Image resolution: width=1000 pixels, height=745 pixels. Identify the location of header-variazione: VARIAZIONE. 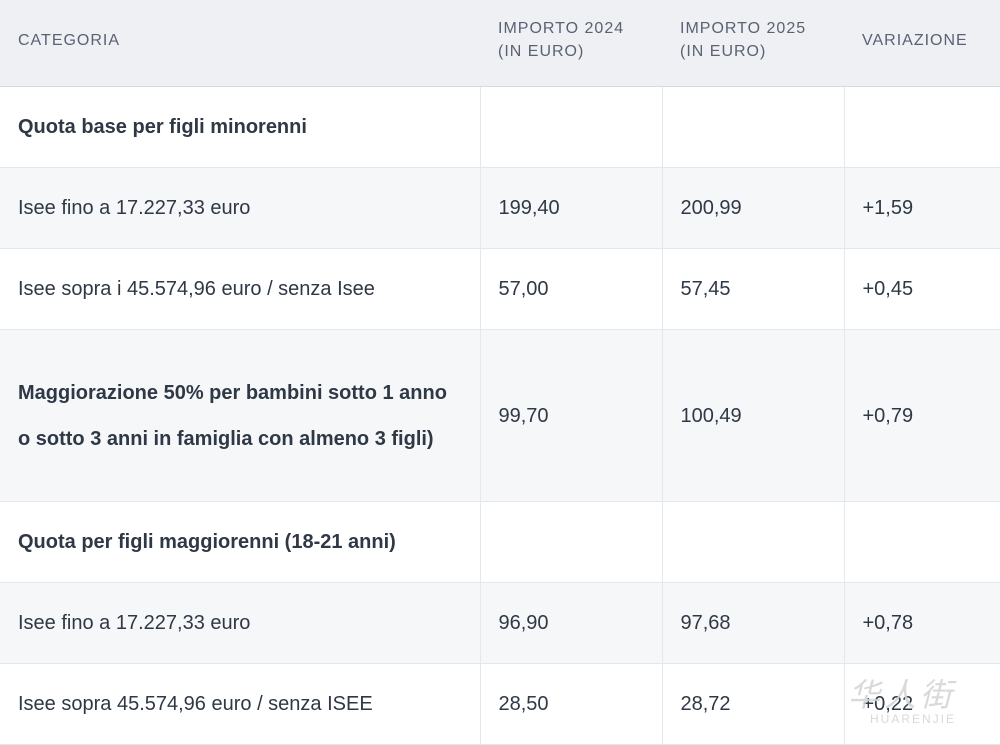
(922, 43).